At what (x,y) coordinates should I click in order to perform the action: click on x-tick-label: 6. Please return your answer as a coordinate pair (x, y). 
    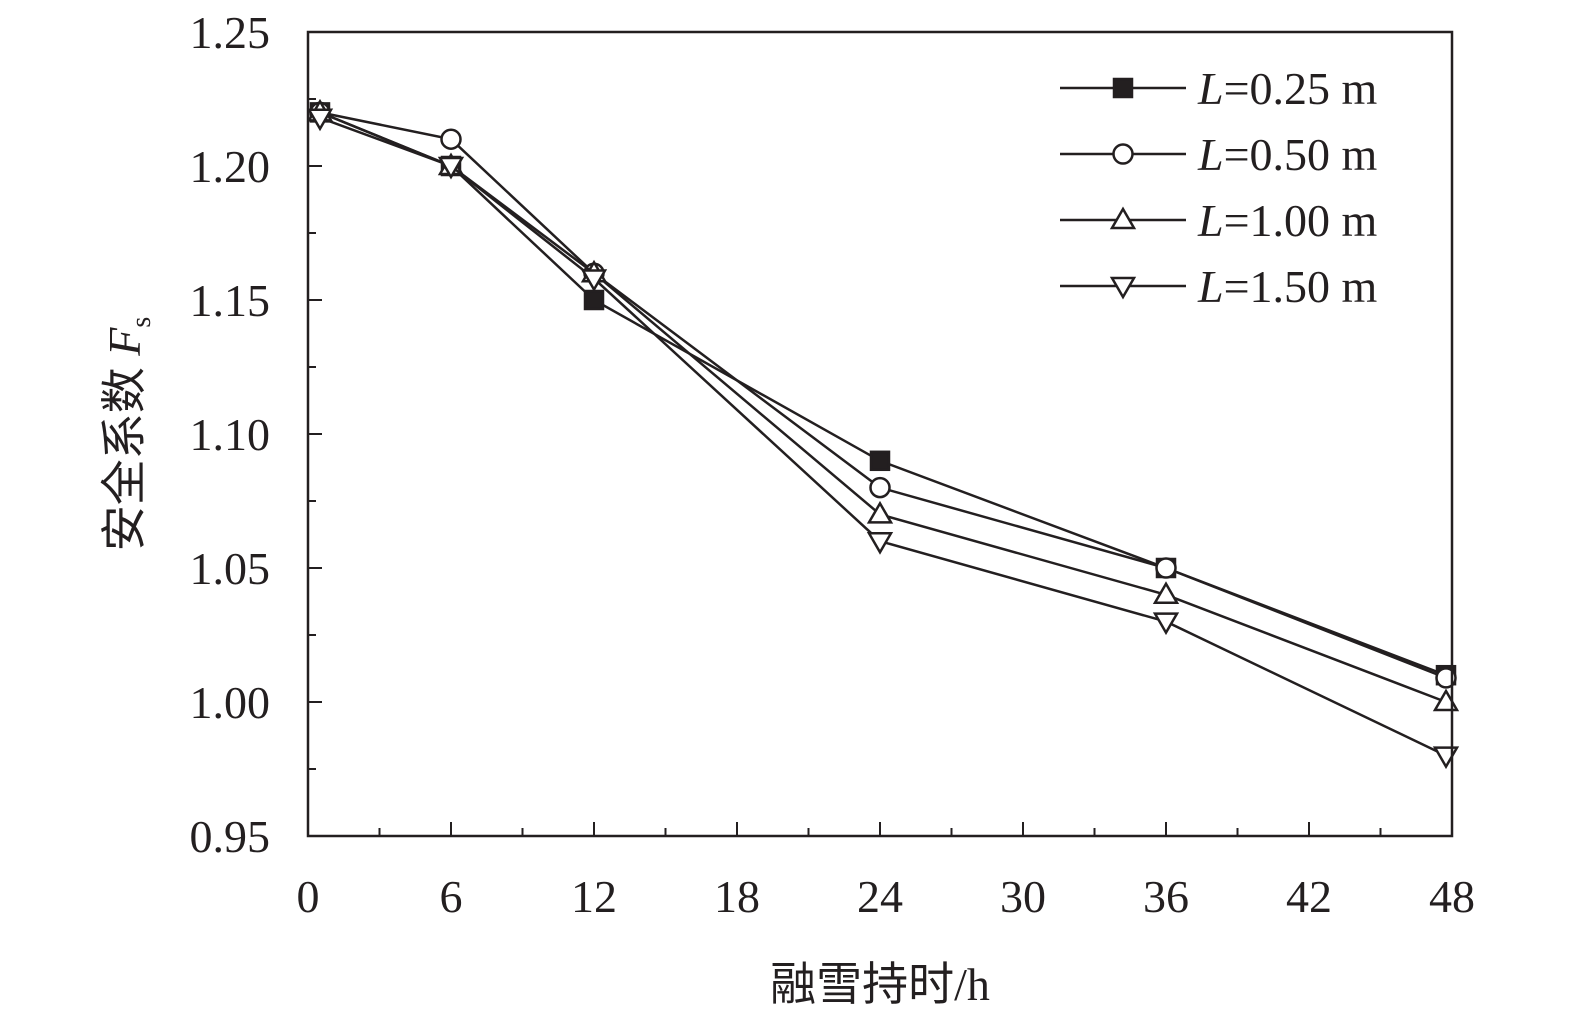
    Looking at the image, I should click on (451, 896).